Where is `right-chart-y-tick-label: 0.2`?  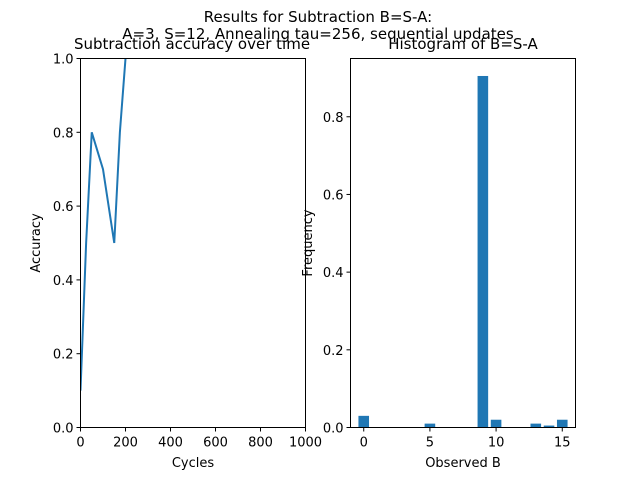 right-chart-y-tick-label: 0.2 is located at coordinates (333, 351).